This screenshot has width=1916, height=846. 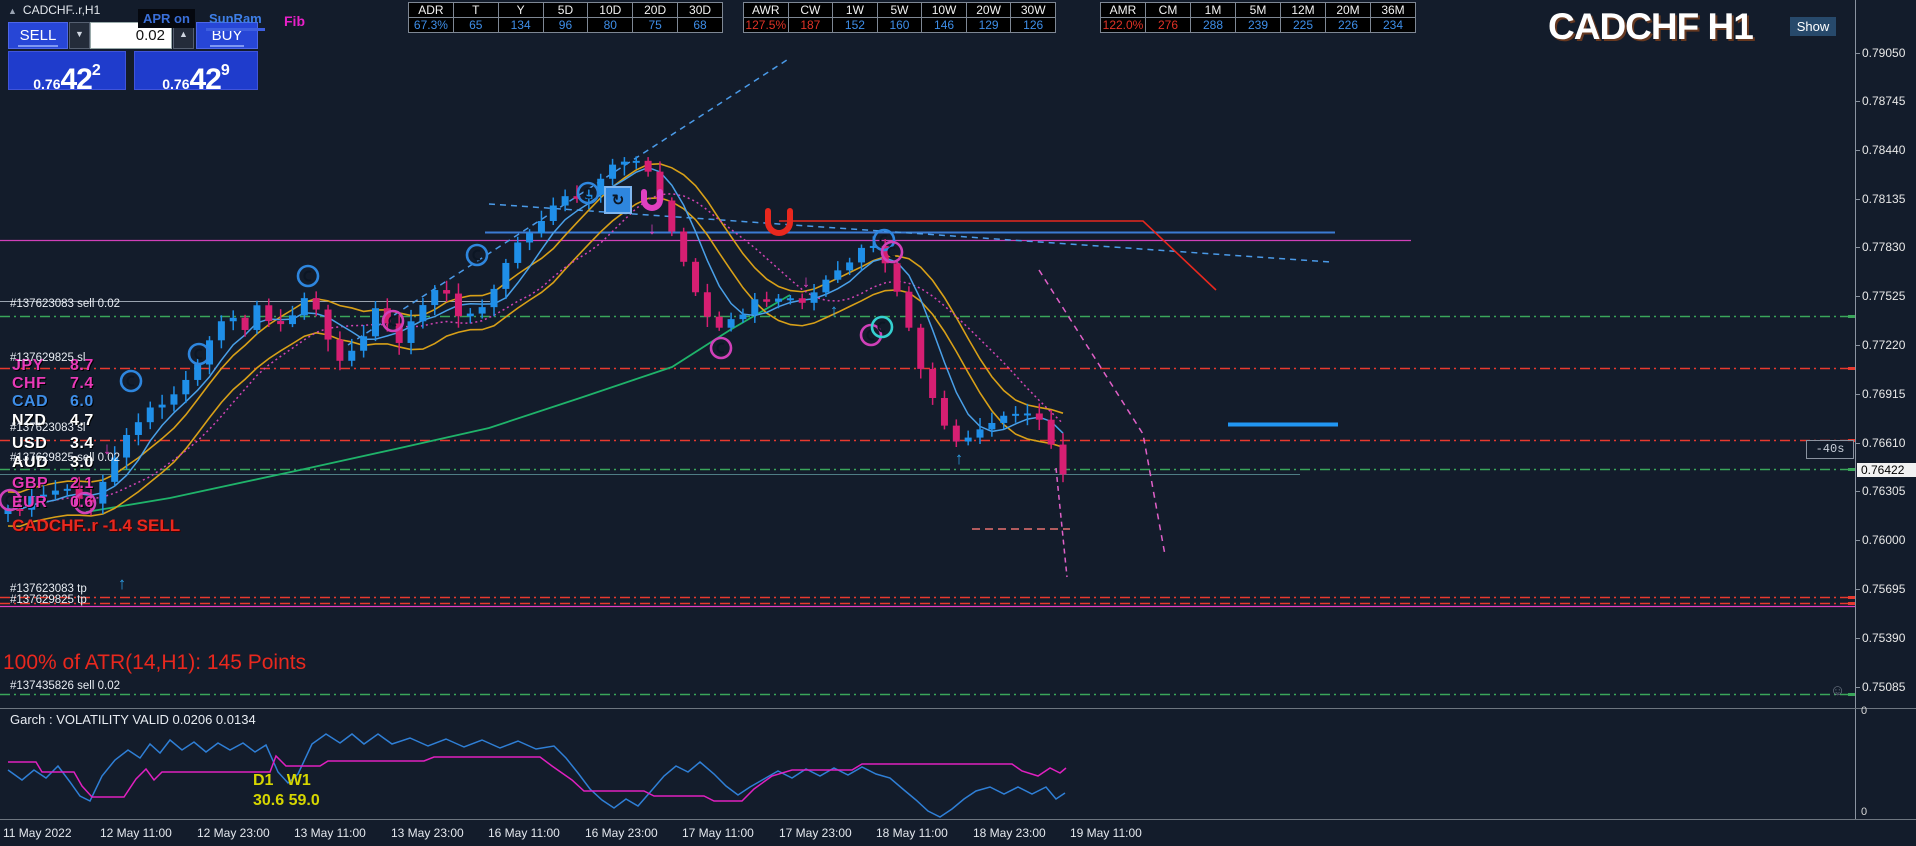 I want to click on time-axis-label: 17 May 11:00, so click(x=718, y=833).